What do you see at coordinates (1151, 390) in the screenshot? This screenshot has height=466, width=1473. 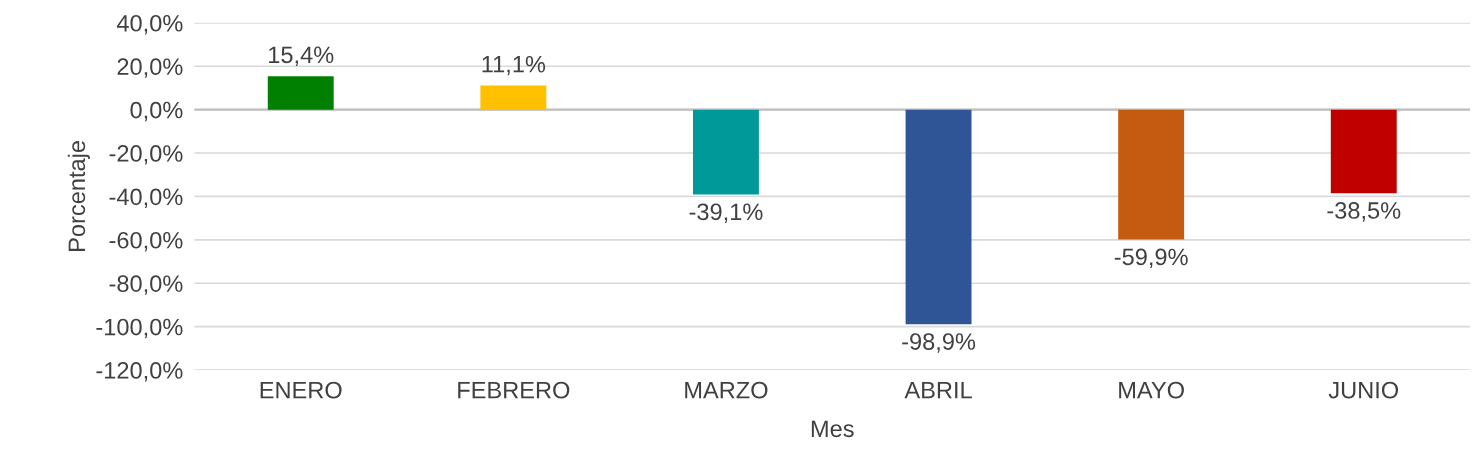 I see `x-tick-label: MAYO` at bounding box center [1151, 390].